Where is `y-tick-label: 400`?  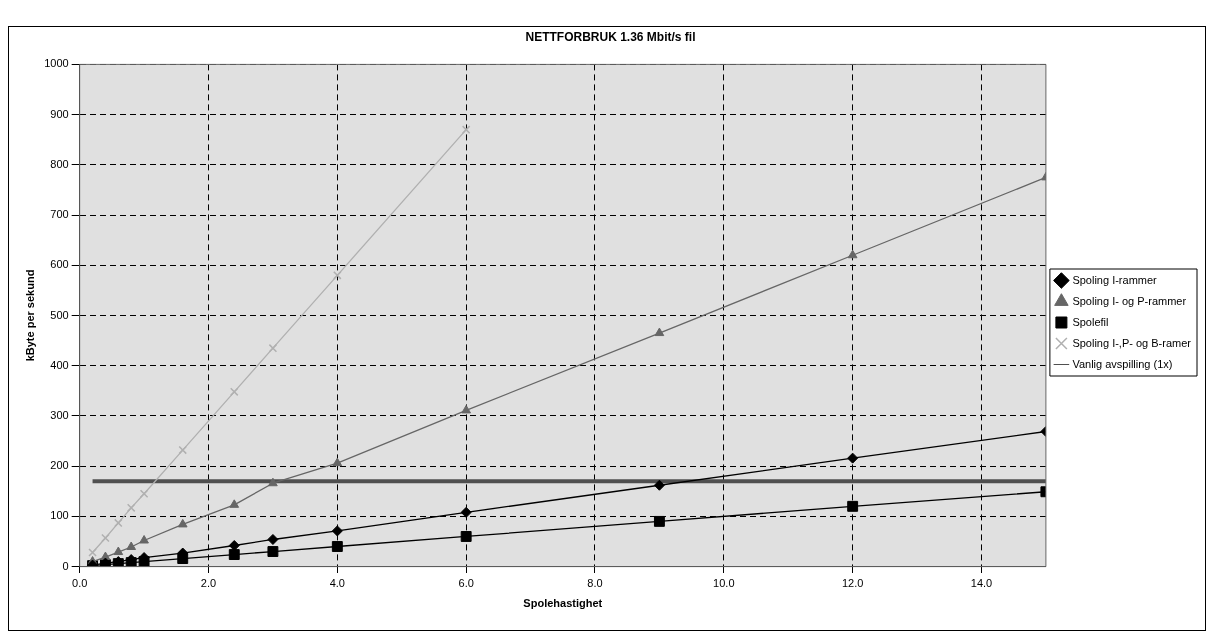
y-tick-label: 400 is located at coordinates (59, 364).